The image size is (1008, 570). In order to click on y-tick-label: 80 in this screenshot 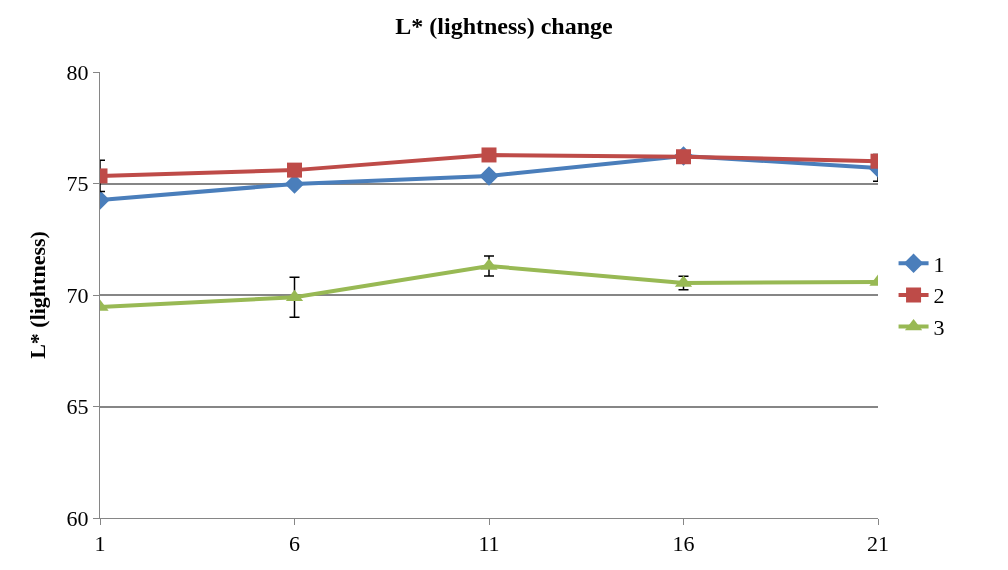, I will do `click(77, 72)`.